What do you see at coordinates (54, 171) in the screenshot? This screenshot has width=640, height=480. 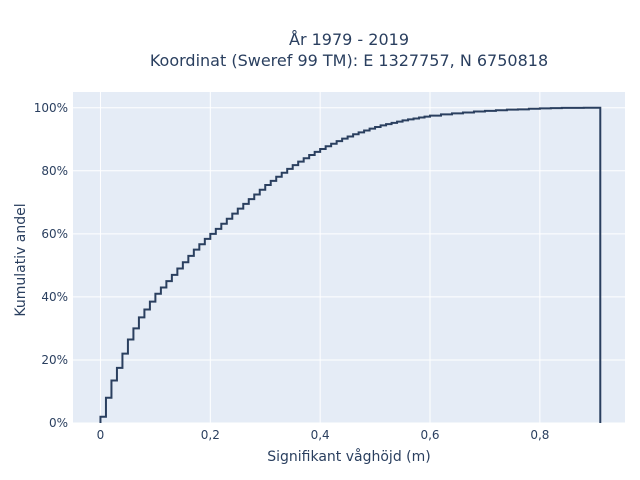 I see `y-tick-label: 80%` at bounding box center [54, 171].